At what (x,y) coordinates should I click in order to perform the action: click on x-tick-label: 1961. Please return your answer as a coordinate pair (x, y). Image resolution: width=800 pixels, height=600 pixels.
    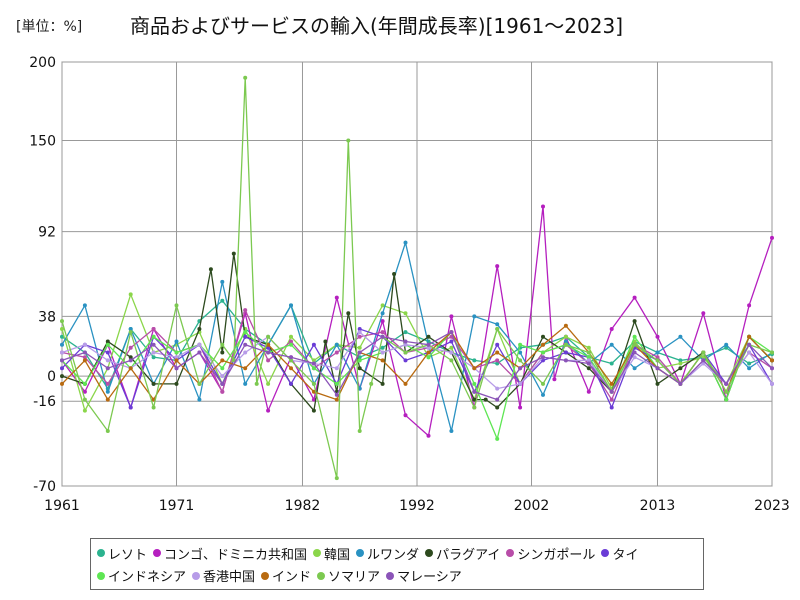
    Looking at the image, I should click on (62, 506).